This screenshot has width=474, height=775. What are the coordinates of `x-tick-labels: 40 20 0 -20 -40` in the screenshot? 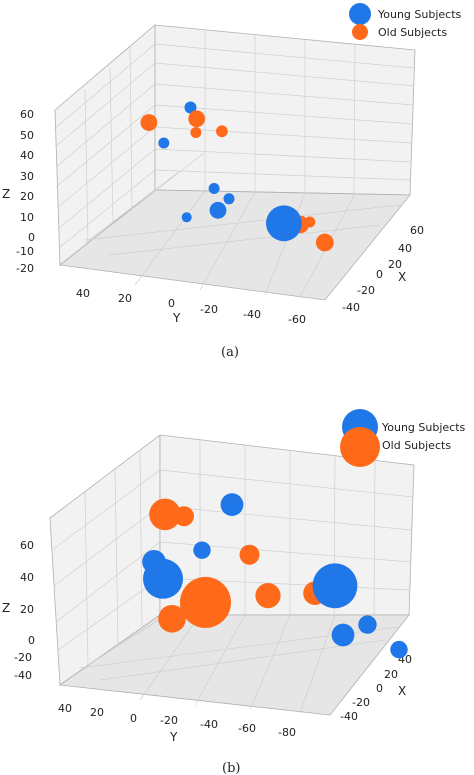 It's located at (376, 688).